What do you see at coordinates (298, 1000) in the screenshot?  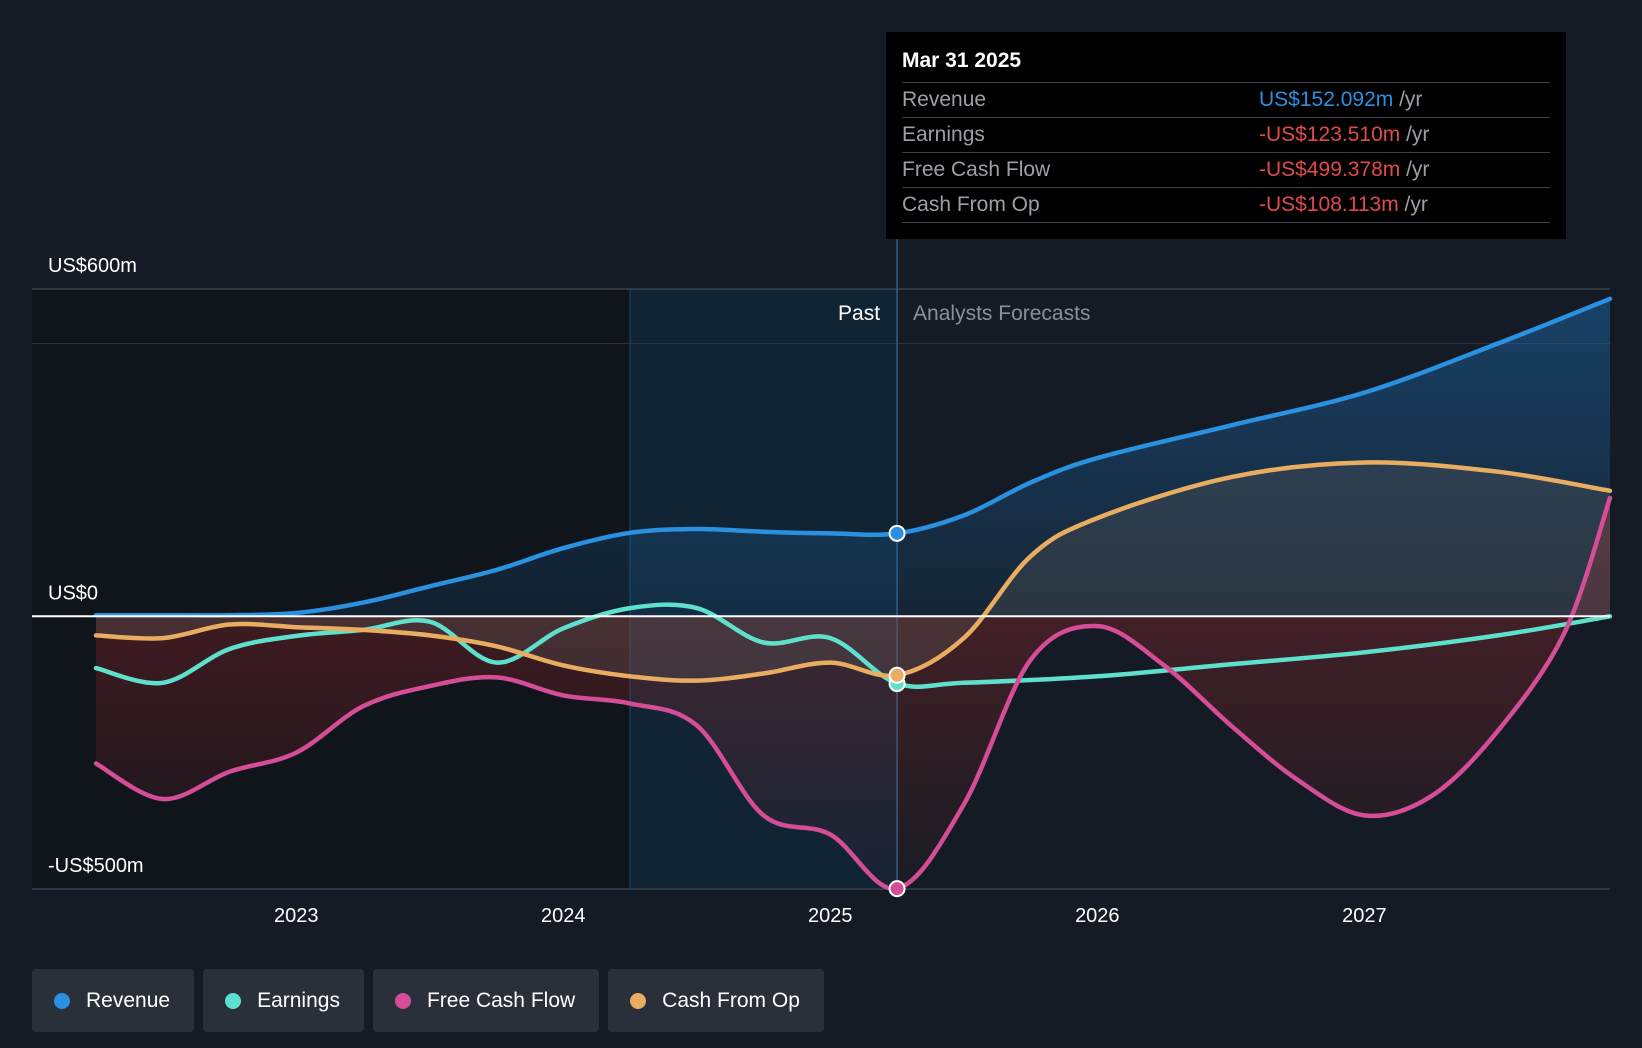 I see `legend-label: Earnings` at bounding box center [298, 1000].